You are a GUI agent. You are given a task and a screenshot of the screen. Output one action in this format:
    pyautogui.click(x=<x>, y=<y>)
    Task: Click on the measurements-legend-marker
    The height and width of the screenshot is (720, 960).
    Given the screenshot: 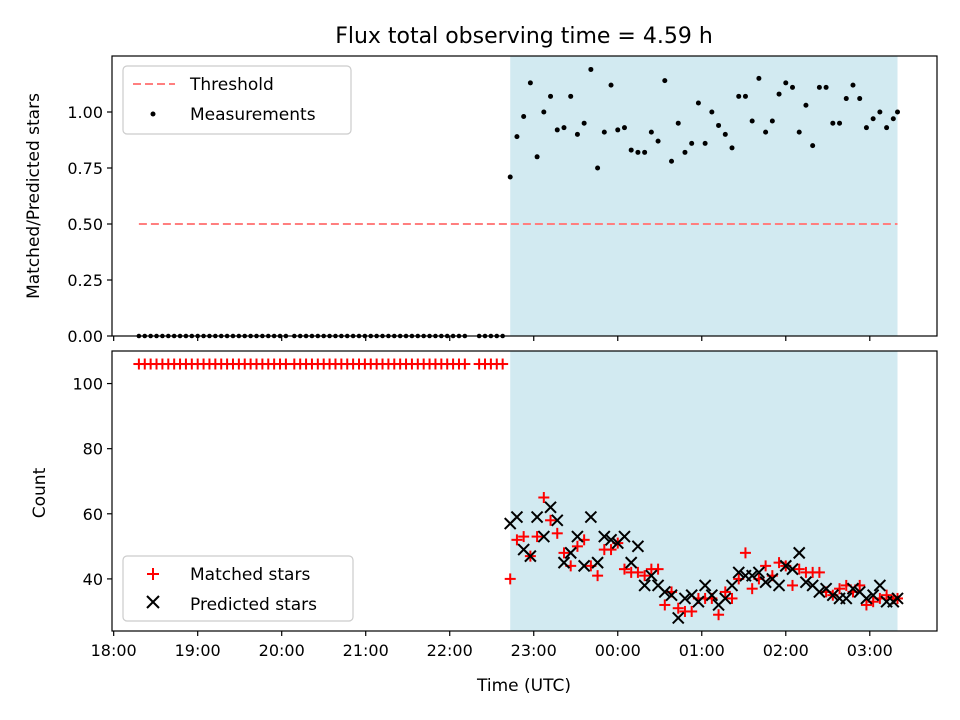 What is the action you would take?
    pyautogui.click(x=153, y=114)
    